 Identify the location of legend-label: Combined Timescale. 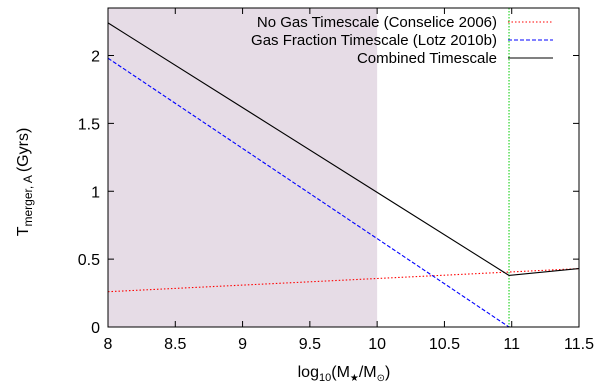
(427, 58).